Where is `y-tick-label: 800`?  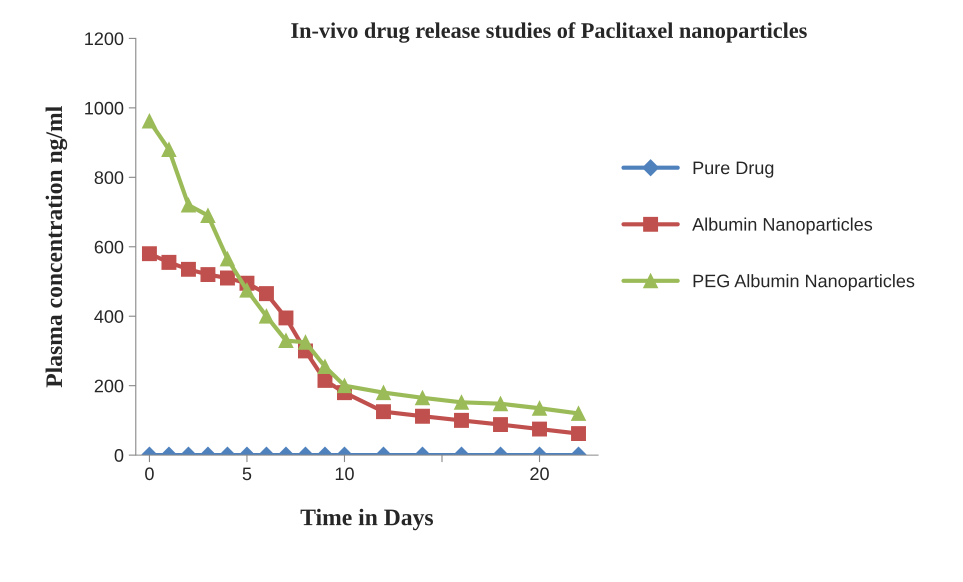 y-tick-label: 800 is located at coordinates (109, 177).